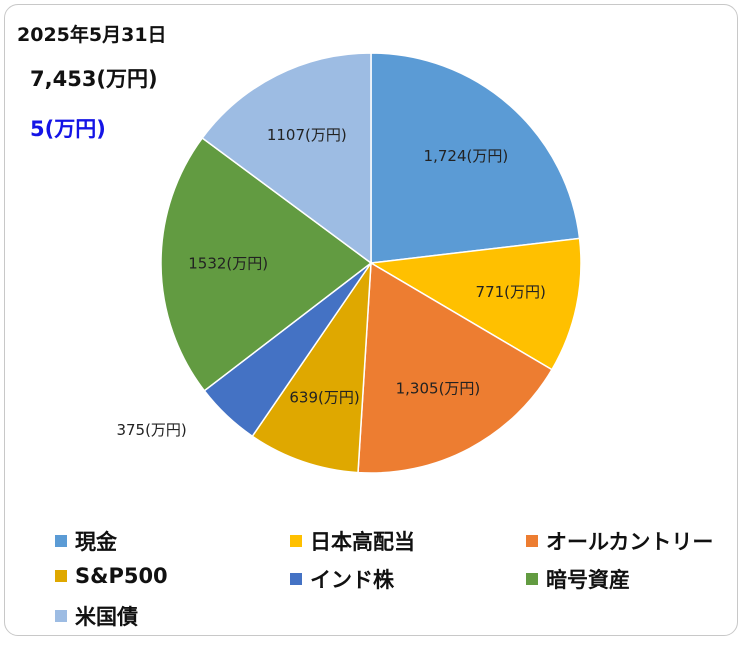  Describe the element at coordinates (630, 542) in the screenshot. I see `legend-label: オールカントリー` at that location.